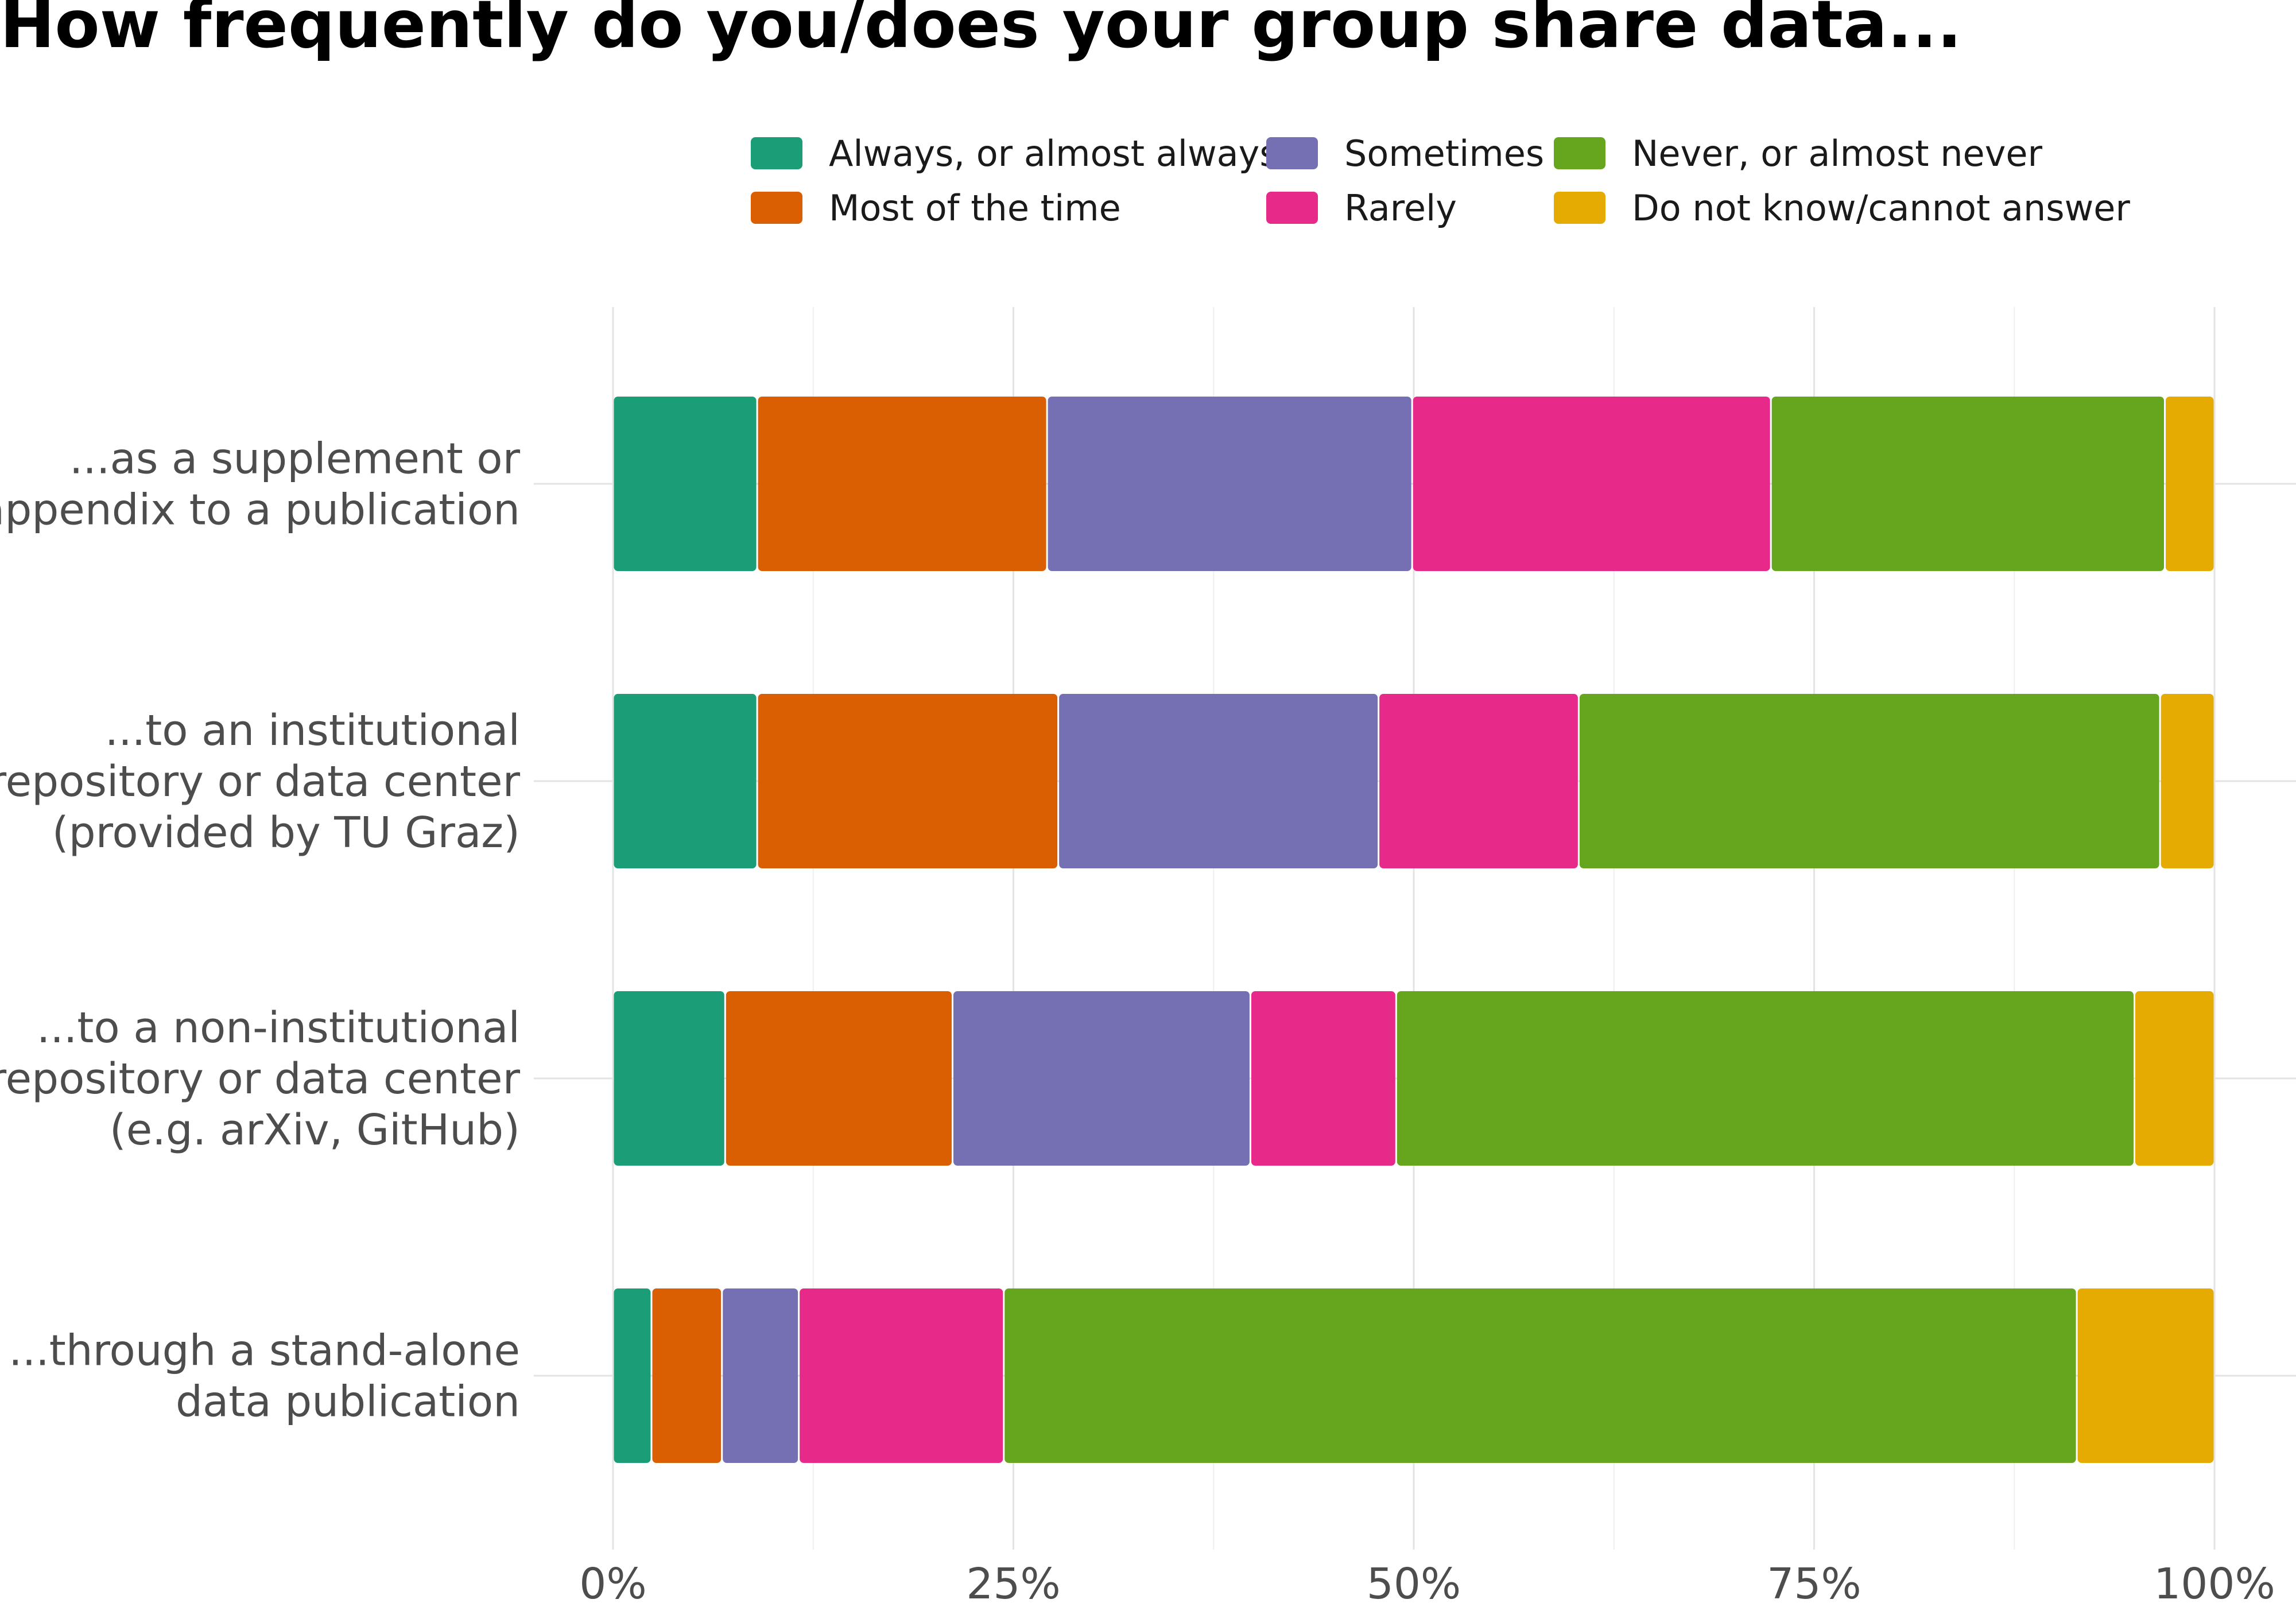  Describe the element at coordinates (1444, 153) in the screenshot. I see `legend-label: Sometimes` at that location.